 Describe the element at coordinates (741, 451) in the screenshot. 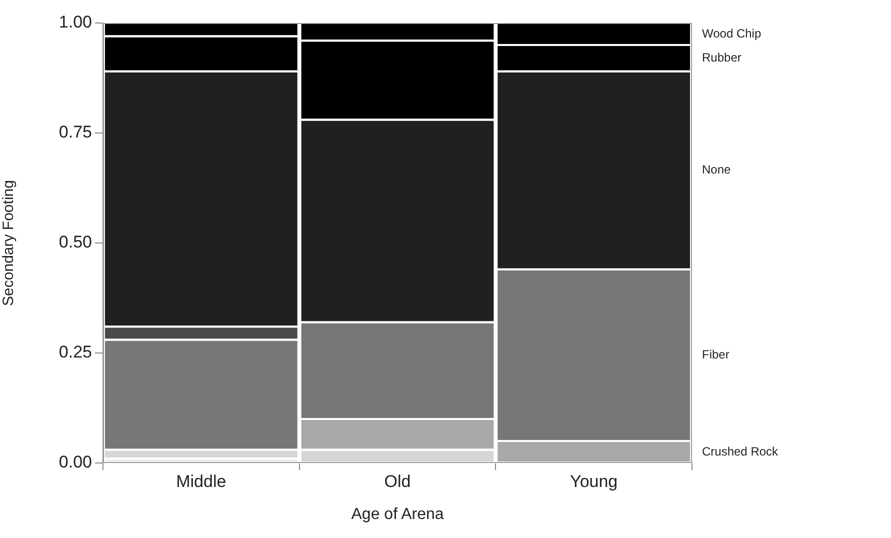

I see `series-label: Crushed Rock` at that location.